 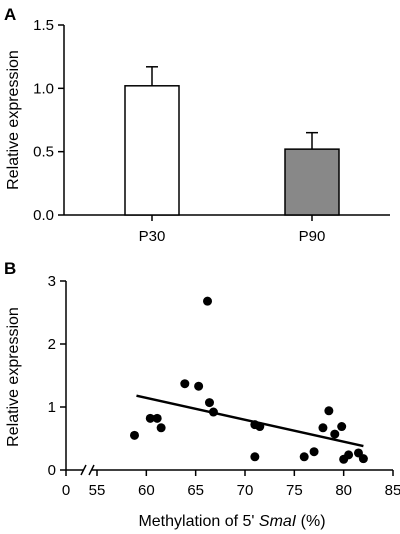 What do you see at coordinates (10, 268) in the screenshot?
I see `panel-b-label: B` at bounding box center [10, 268].